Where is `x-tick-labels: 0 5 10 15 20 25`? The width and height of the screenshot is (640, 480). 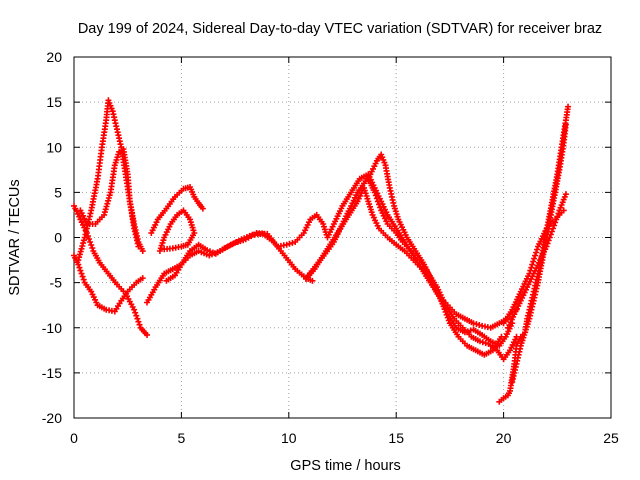 x-tick-labels: 0 5 10 15 20 25 is located at coordinates (344, 438).